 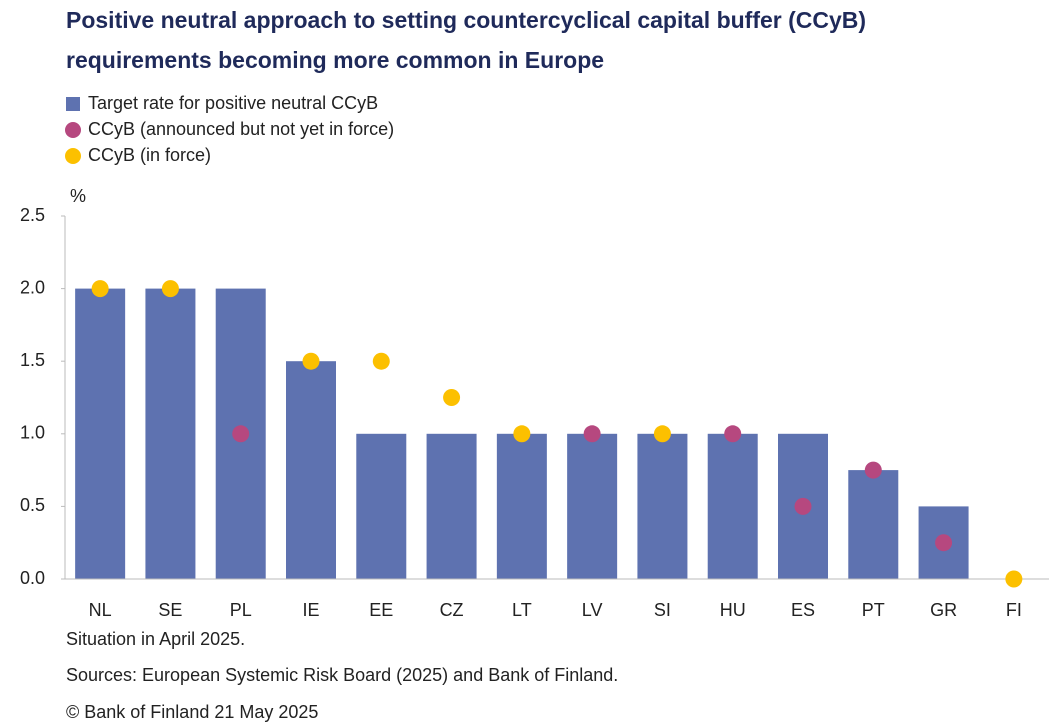 I want to click on y-tick-label: 2.0, so click(x=32, y=287).